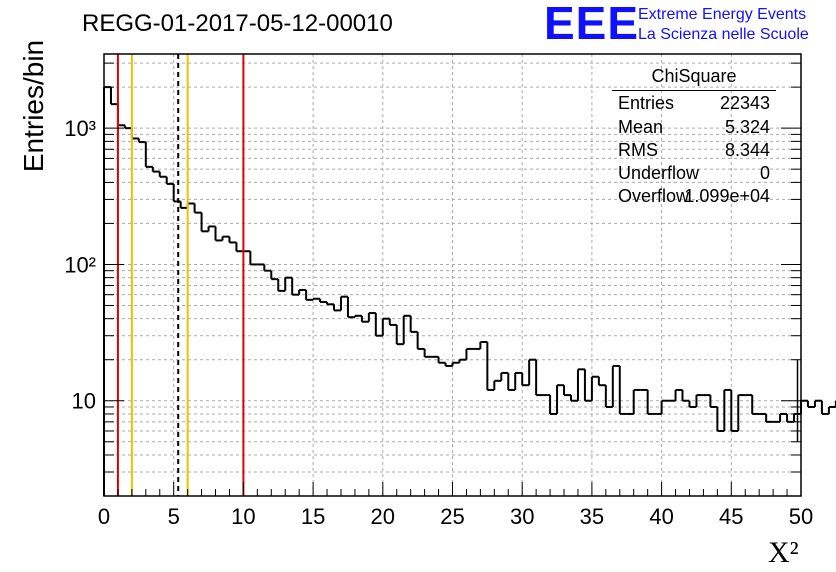  I want to click on x-tick-label: 5, so click(174, 516).